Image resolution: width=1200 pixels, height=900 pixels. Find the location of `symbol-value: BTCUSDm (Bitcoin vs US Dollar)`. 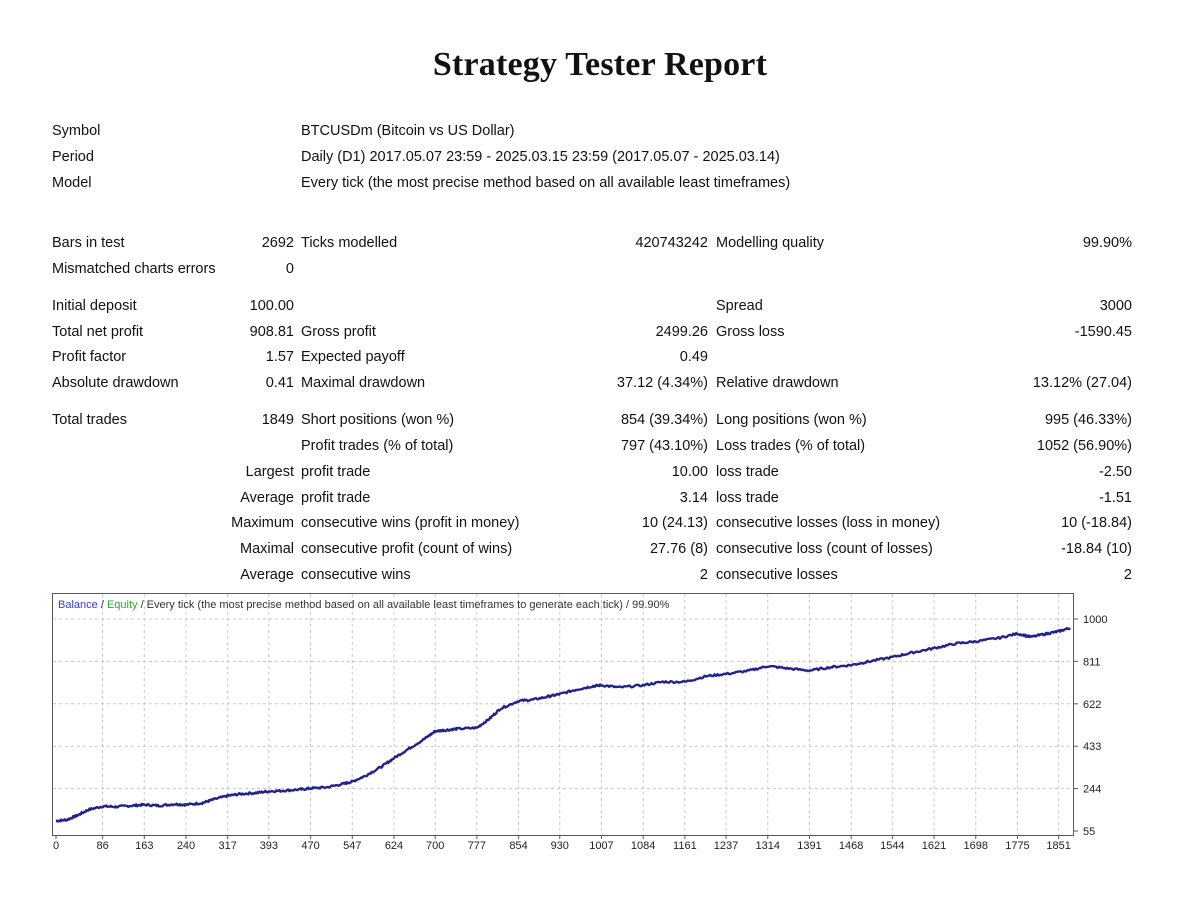

symbol-value: BTCUSDm (Bitcoin vs US Dollar) is located at coordinates (408, 131).